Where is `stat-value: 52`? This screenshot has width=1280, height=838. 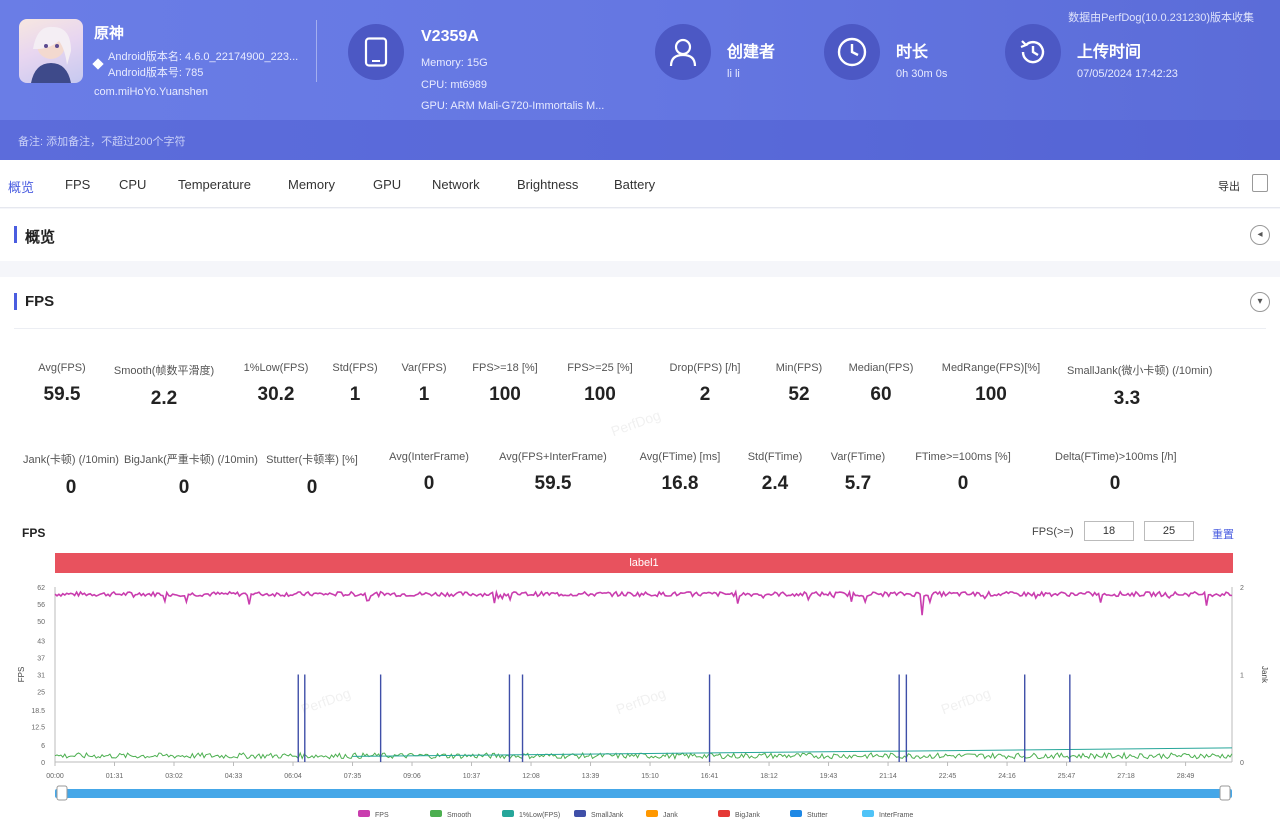 stat-value: 52 is located at coordinates (799, 394).